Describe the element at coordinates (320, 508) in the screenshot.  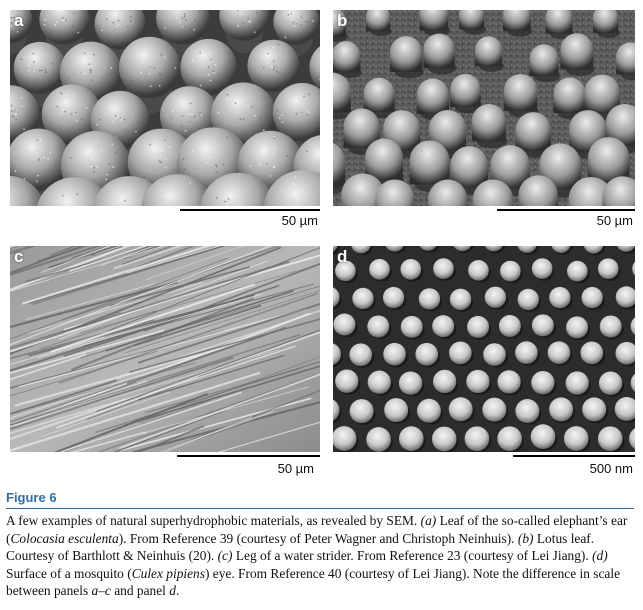
I see `caption-divider` at that location.